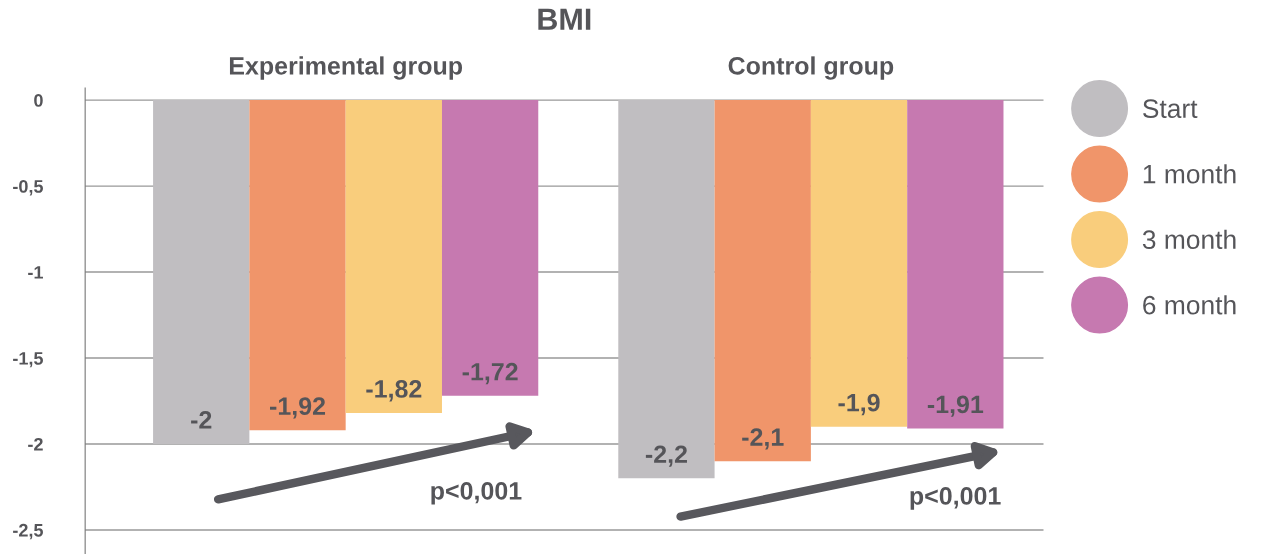 The height and width of the screenshot is (554, 1271). I want to click on data-label: -1,72, so click(490, 373).